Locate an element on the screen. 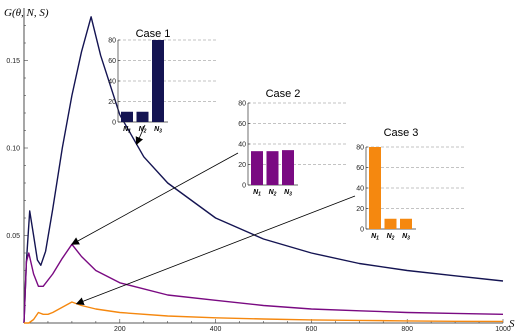 This screenshot has width=524, height=335. x-tick-label: 600 is located at coordinates (312, 329).